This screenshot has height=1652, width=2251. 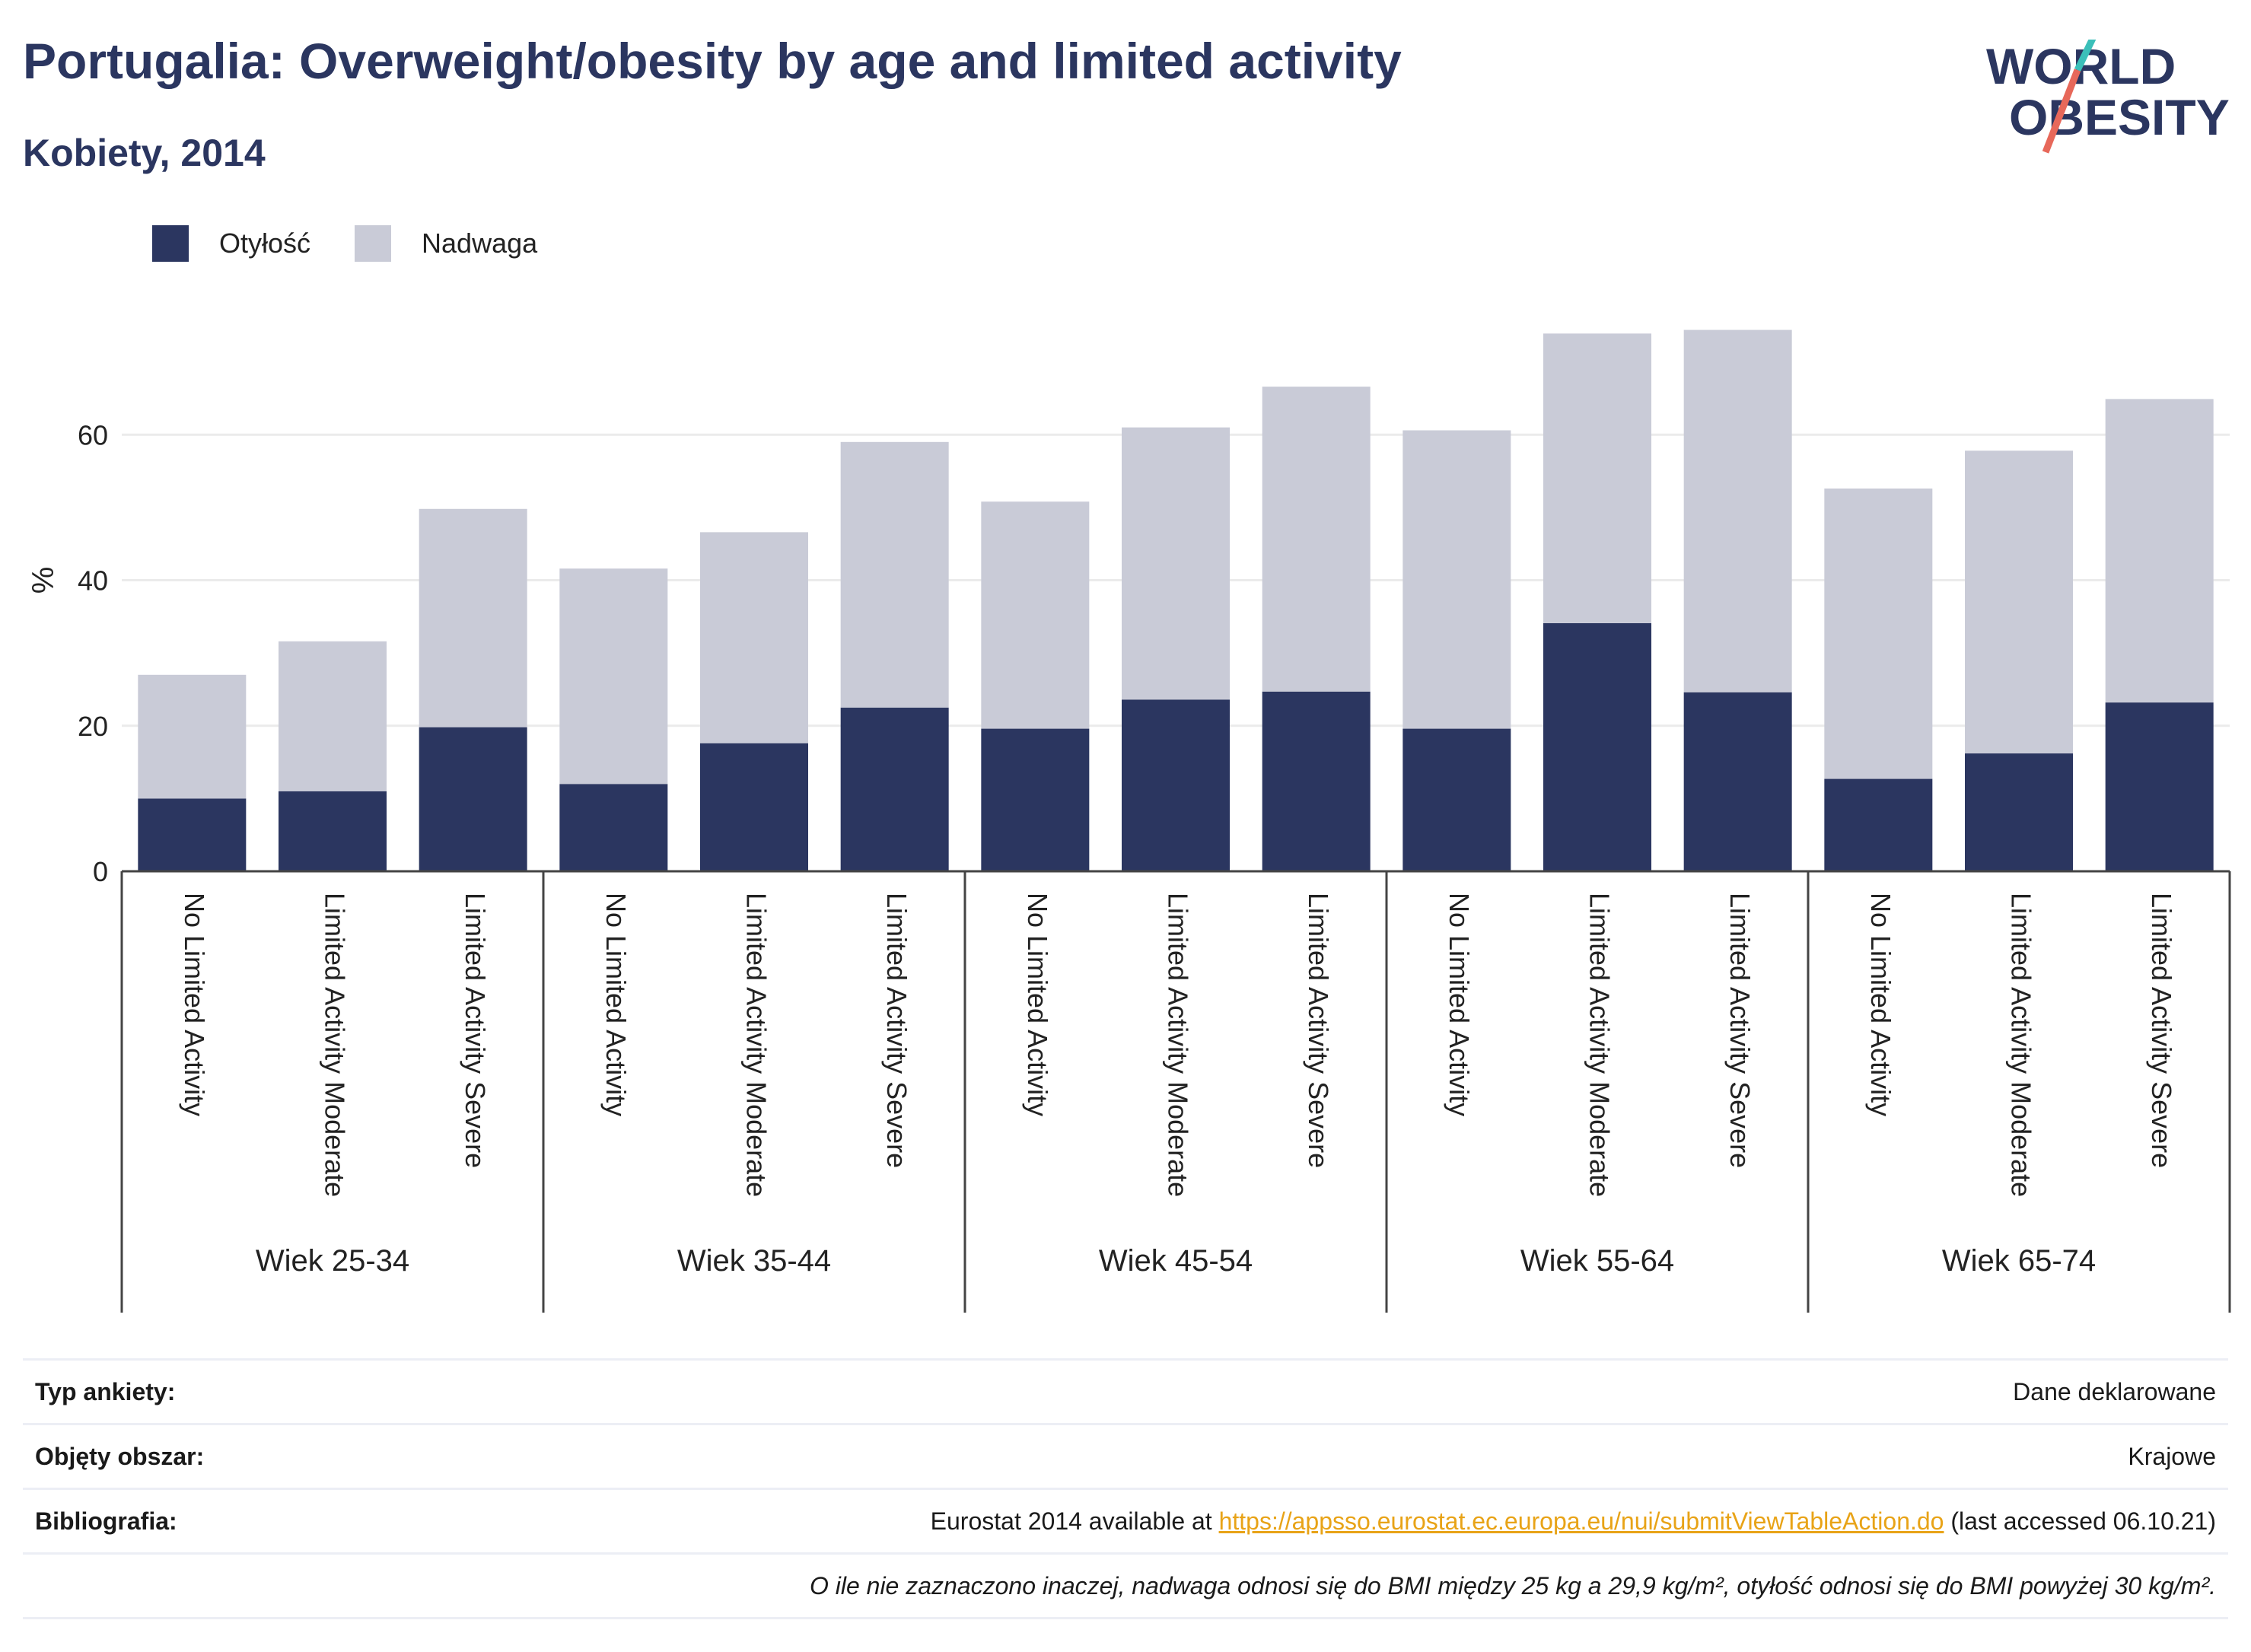 I want to click on group-label: Wiek 45-54, so click(x=1176, y=1261).